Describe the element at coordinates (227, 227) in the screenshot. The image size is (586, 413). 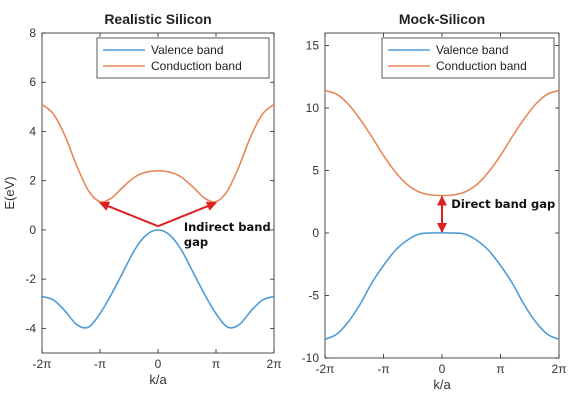
I see `annotation-text-line1: Indirect band` at that location.